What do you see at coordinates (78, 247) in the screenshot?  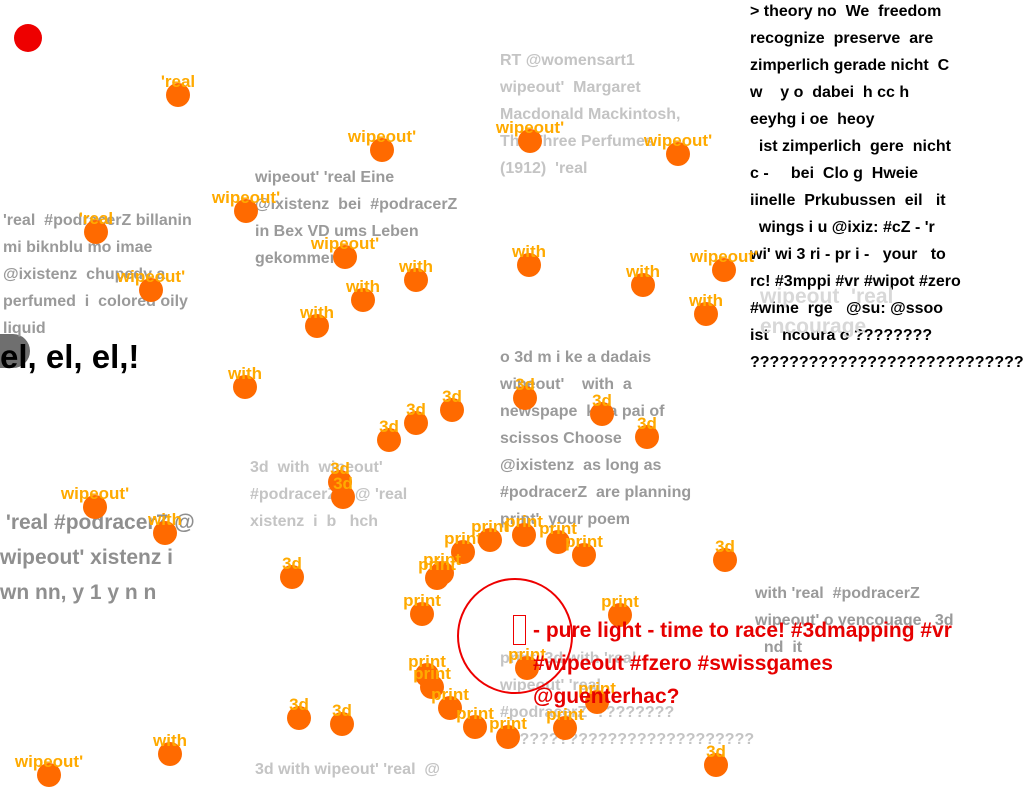 I see `text-line: mi biknblu mo imae` at bounding box center [78, 247].